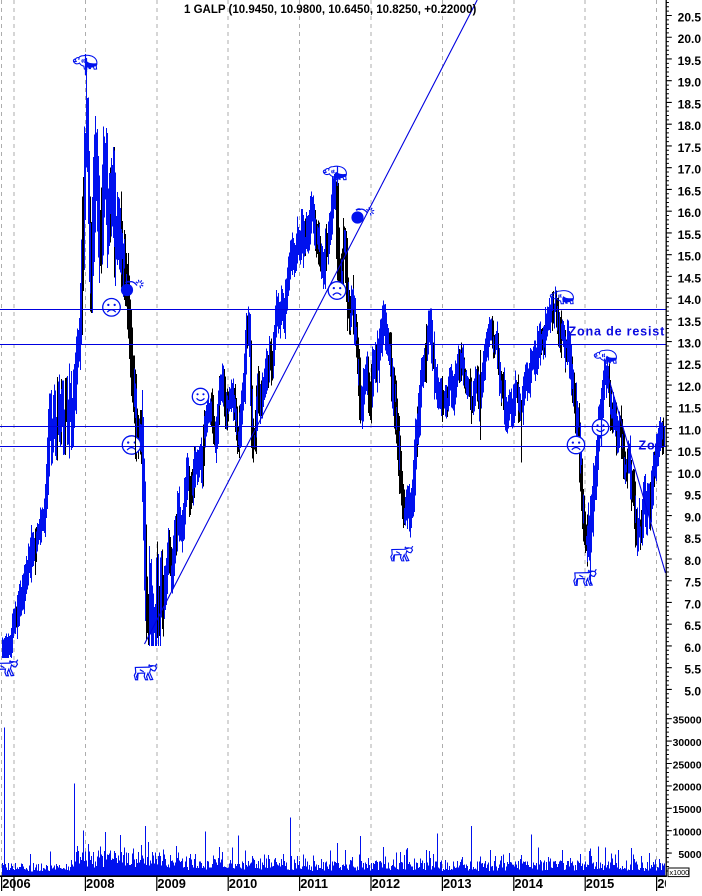  What do you see at coordinates (690, 191) in the screenshot?
I see `svg-text: 16.5` at bounding box center [690, 191].